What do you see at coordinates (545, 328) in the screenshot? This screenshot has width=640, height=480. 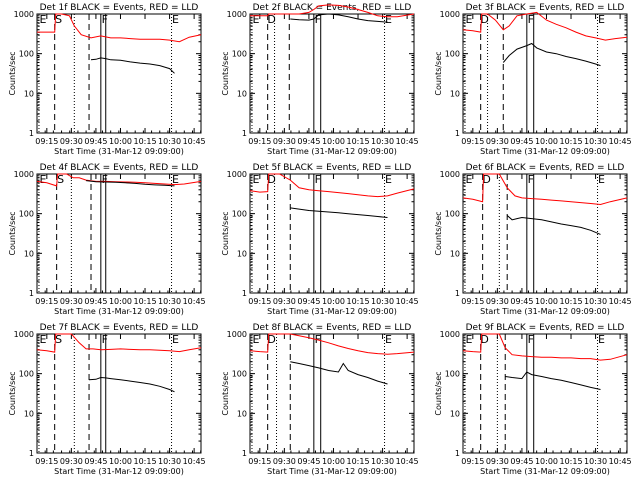 I see `panel-title: Det 9f BLACK = Events, RED = LLD` at bounding box center [545, 328].